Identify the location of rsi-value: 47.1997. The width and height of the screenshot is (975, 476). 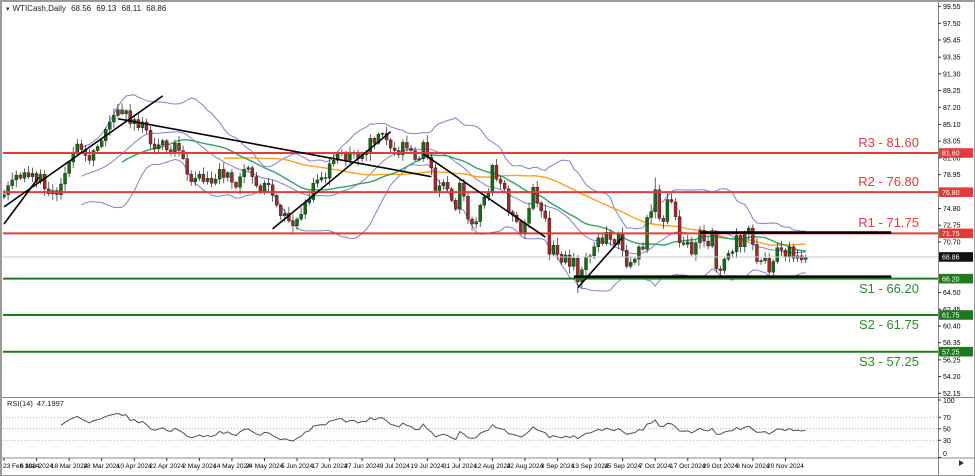
(50, 403).